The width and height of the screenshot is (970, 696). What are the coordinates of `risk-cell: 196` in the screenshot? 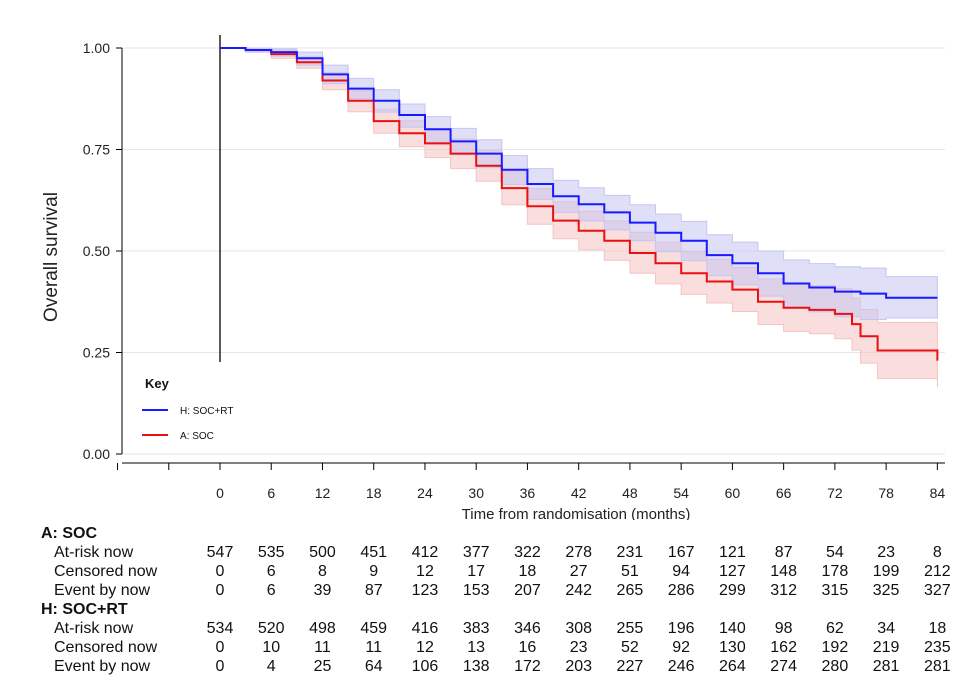 It's located at (681, 628).